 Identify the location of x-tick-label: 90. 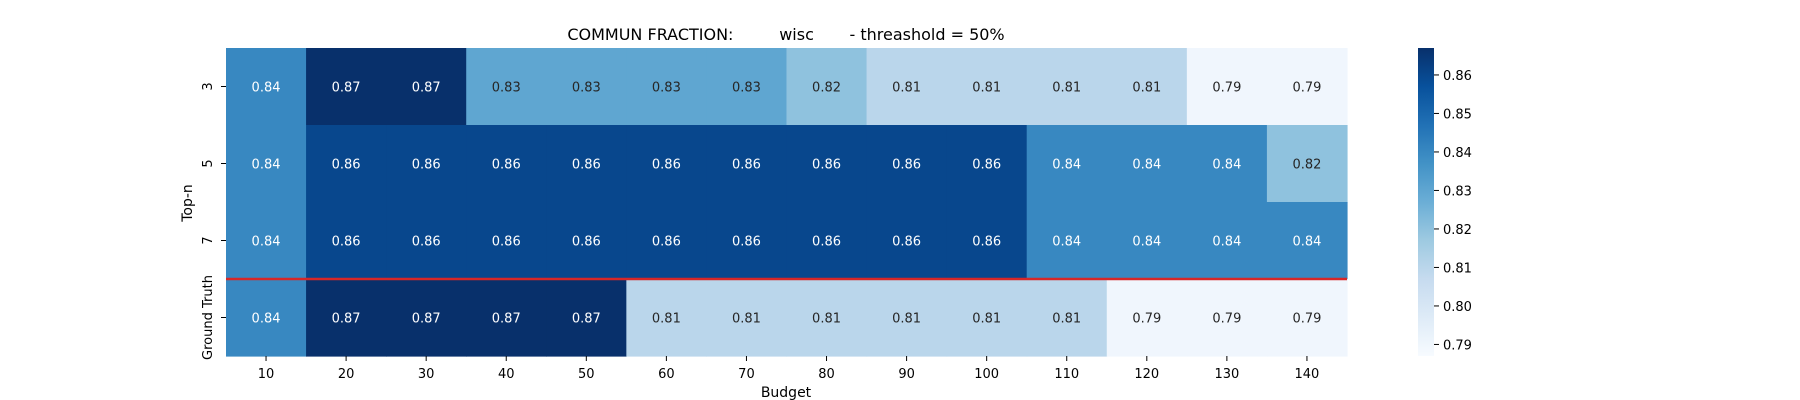
(906, 374).